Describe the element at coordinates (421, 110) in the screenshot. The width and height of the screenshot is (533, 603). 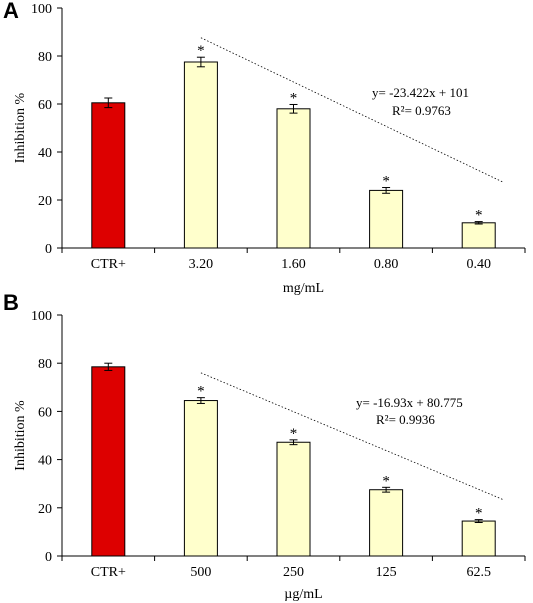
I see `r-squared-label: R²= 0.9763` at that location.